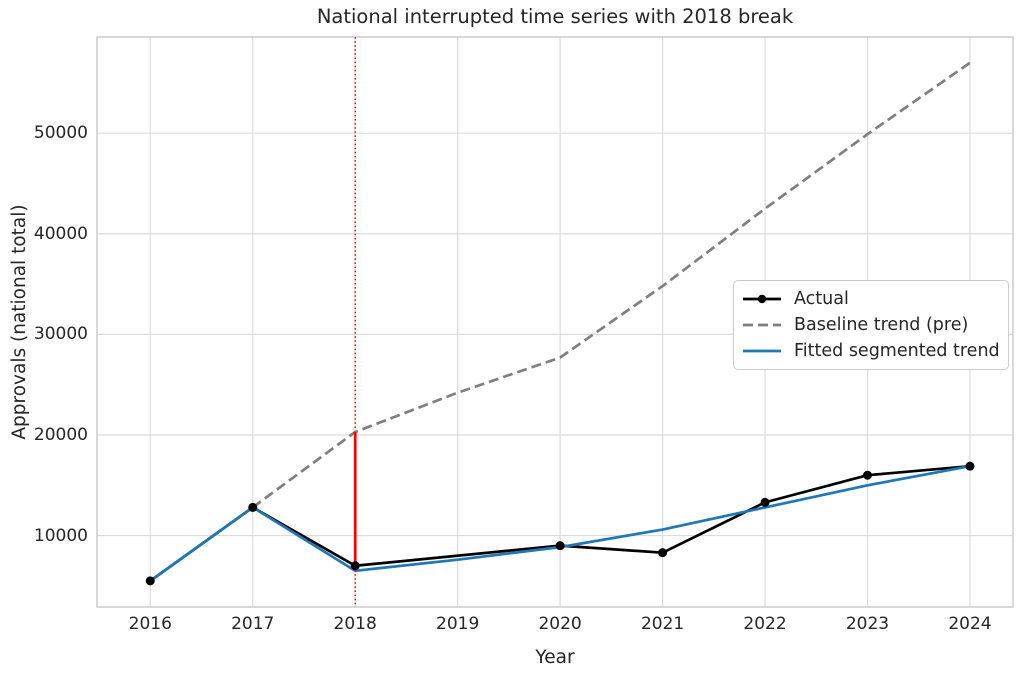  What do you see at coordinates (60, 434) in the screenshot?
I see `y-tick-label: 20000` at bounding box center [60, 434].